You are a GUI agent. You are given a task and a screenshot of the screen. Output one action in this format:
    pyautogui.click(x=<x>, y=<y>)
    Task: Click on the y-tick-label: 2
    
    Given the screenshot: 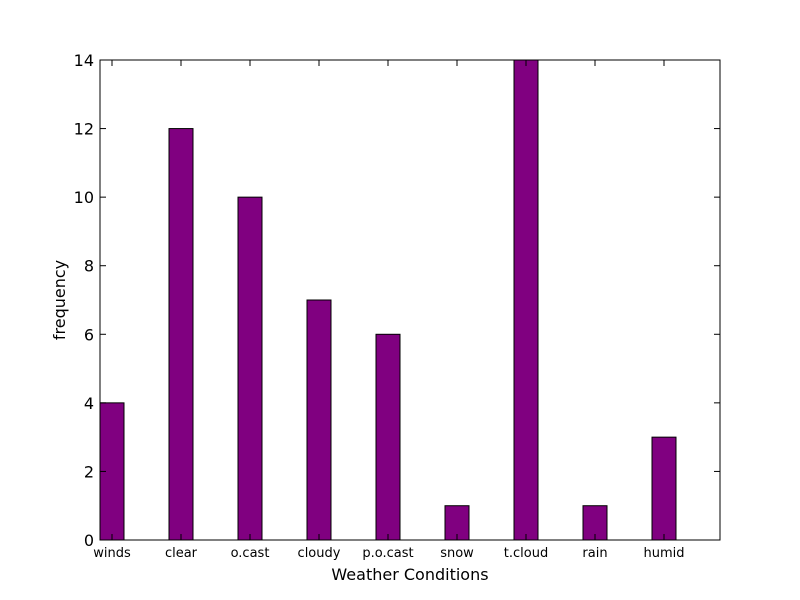 What is the action you would take?
    pyautogui.click(x=89, y=471)
    